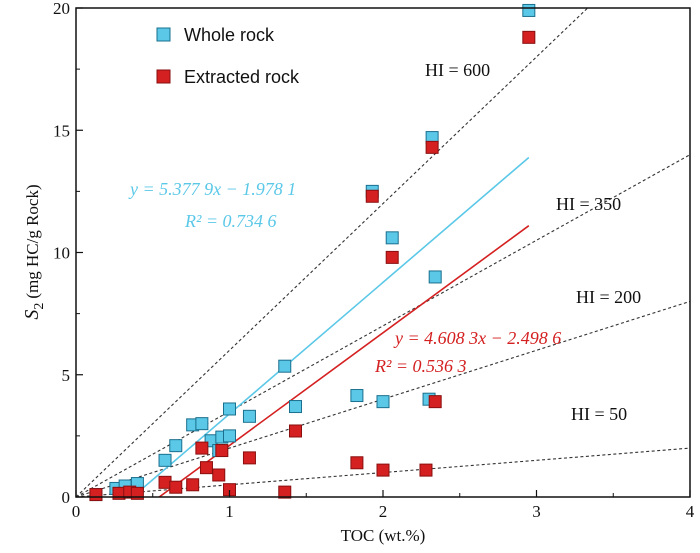 The width and height of the screenshot is (700, 553). What do you see at coordinates (229, 35) in the screenshot?
I see `legend-label-whole-rock: Whole rock` at bounding box center [229, 35].